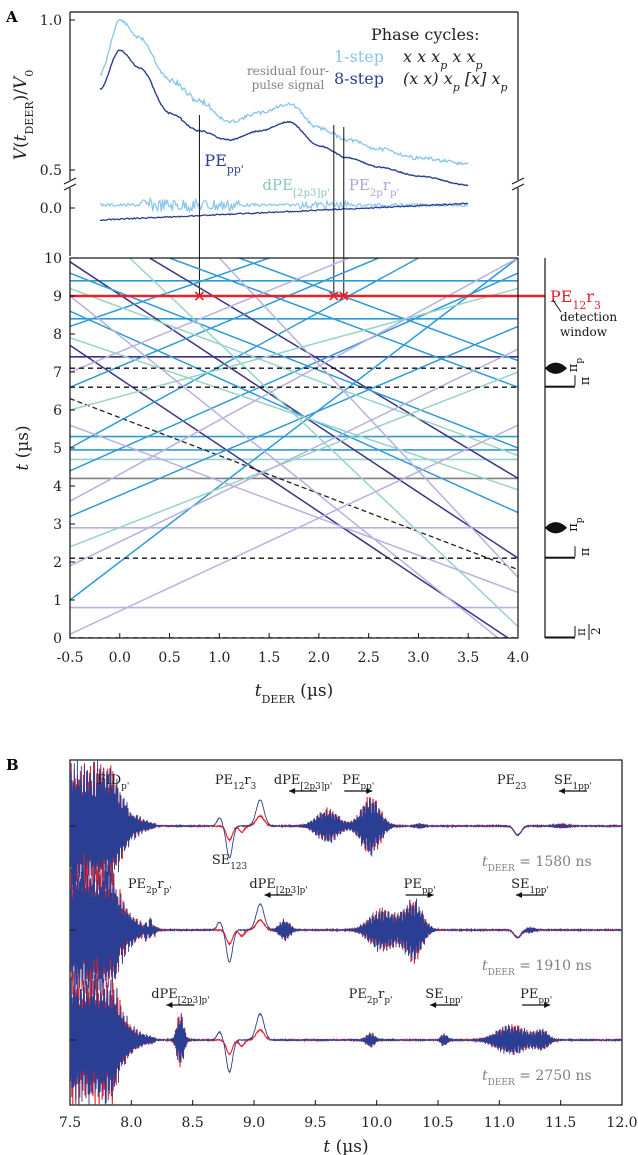 The height and width of the screenshot is (1155, 638). Describe the element at coordinates (468, 658) in the screenshot. I see `x-tick-label: 3.5` at that location.